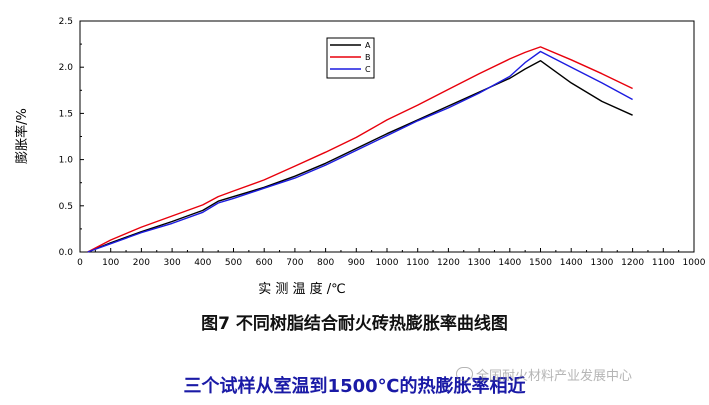 This screenshot has height=405, width=709. Describe the element at coordinates (464, 374) in the screenshot. I see `wechat-icon` at that location.